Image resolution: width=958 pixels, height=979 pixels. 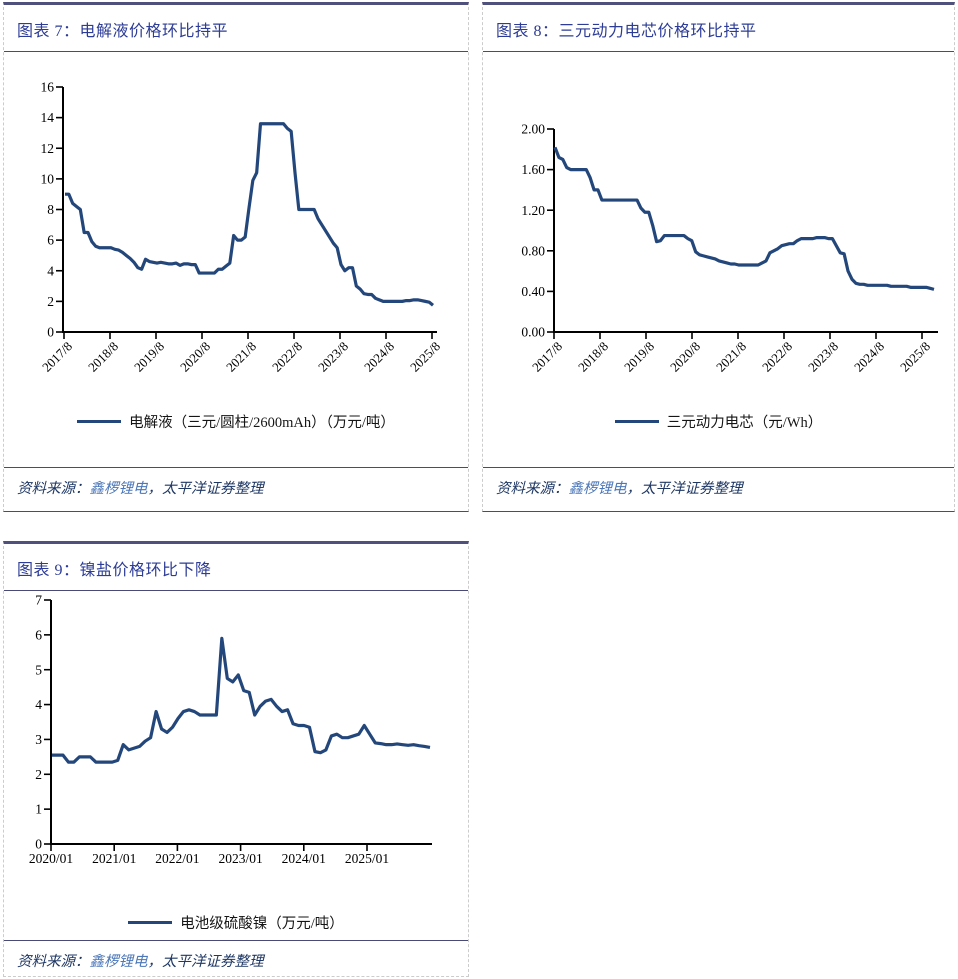 I want to click on y-tick-label: 7, so click(x=38, y=600).